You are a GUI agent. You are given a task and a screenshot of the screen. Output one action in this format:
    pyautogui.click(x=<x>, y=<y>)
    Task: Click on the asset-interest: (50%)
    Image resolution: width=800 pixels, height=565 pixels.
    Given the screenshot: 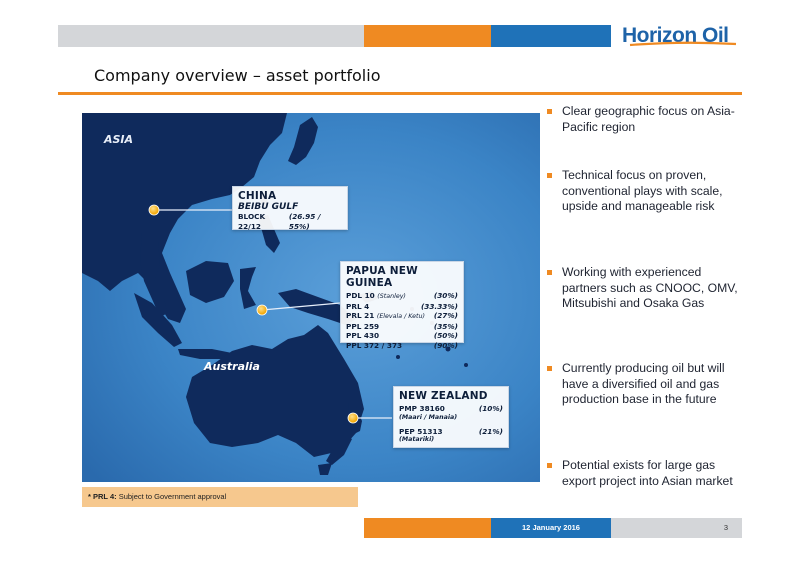 What is the action you would take?
    pyautogui.click(x=445, y=336)
    